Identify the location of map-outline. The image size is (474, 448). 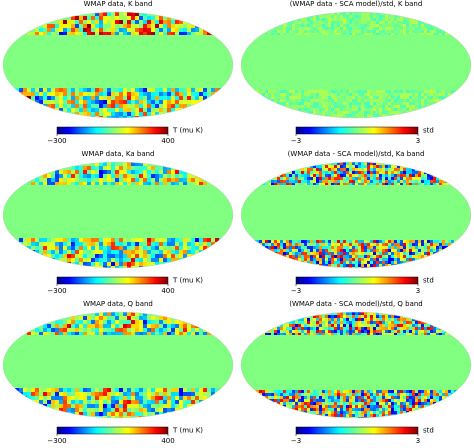
(118, 215).